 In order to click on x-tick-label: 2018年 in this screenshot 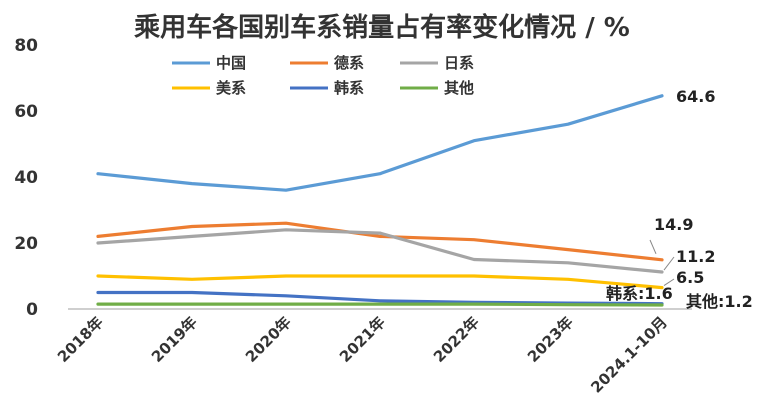, I will do `click(80, 339)`.